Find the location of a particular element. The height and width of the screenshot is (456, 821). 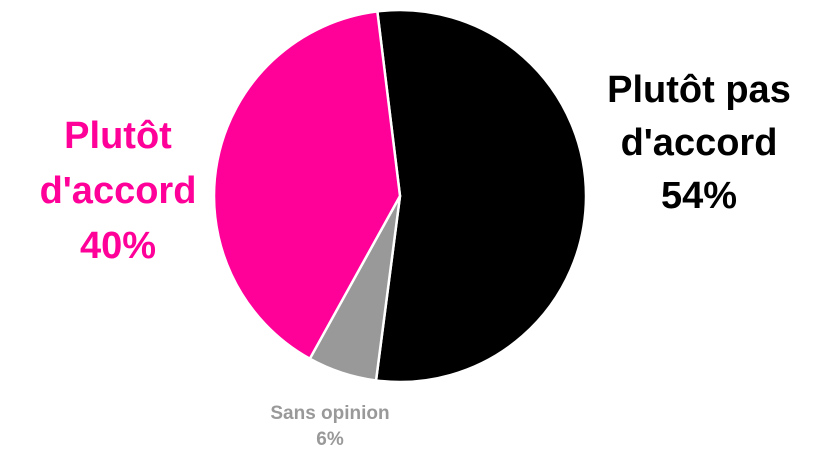

slice-value-plutot-pas-daccord: 54% is located at coordinates (699, 196).